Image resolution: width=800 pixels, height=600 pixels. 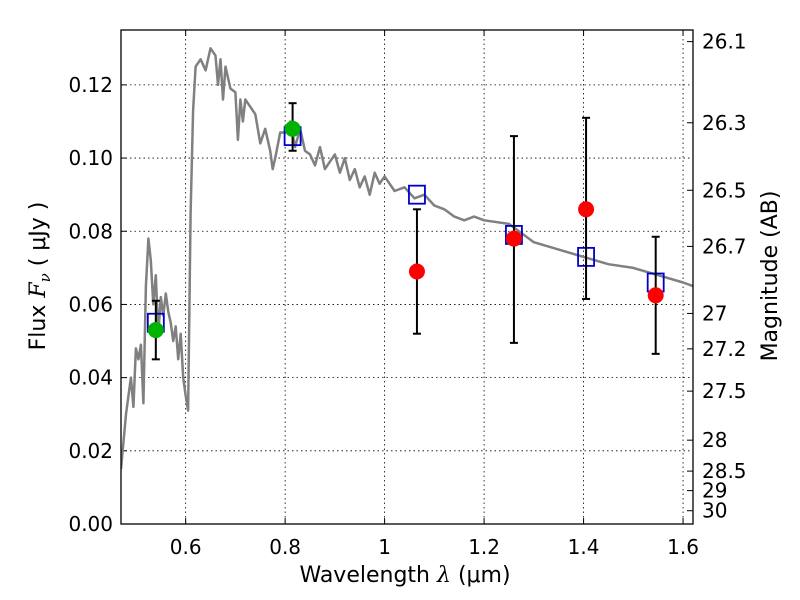 What do you see at coordinates (724, 471) in the screenshot?
I see `y2-tick-label: 28.5` at bounding box center [724, 471].